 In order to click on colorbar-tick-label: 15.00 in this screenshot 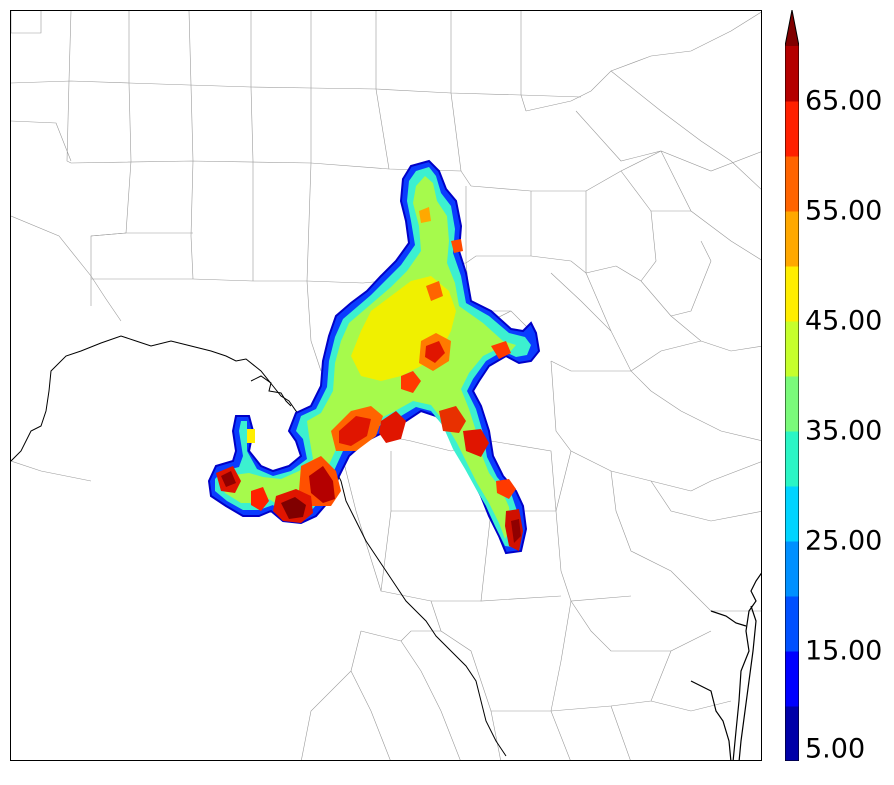, I will do `click(844, 651)`.